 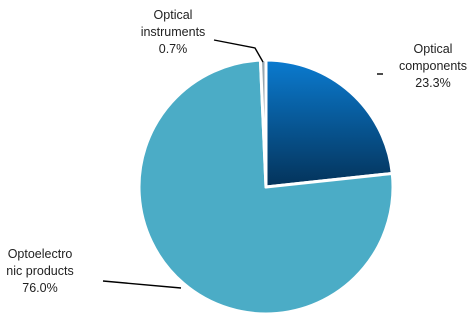 What do you see at coordinates (238, 51) in the screenshot?
I see `leader-line-optical-instruments` at bounding box center [238, 51].